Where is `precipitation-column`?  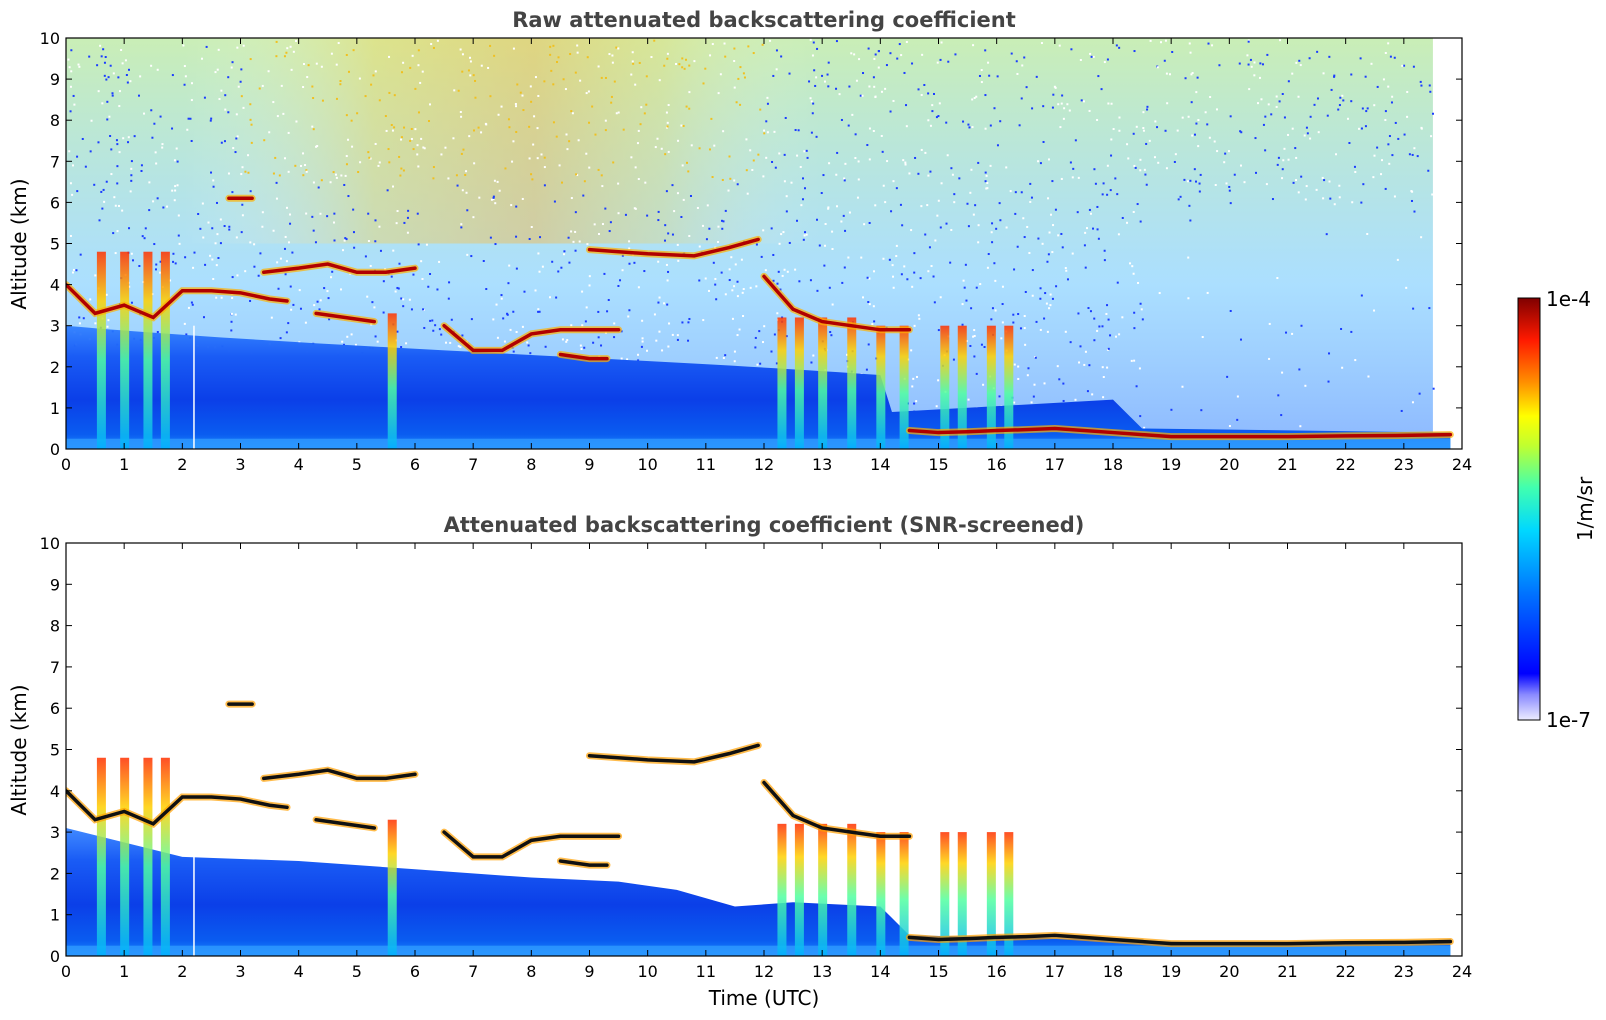 precipitation-column is located at coordinates (991, 387).